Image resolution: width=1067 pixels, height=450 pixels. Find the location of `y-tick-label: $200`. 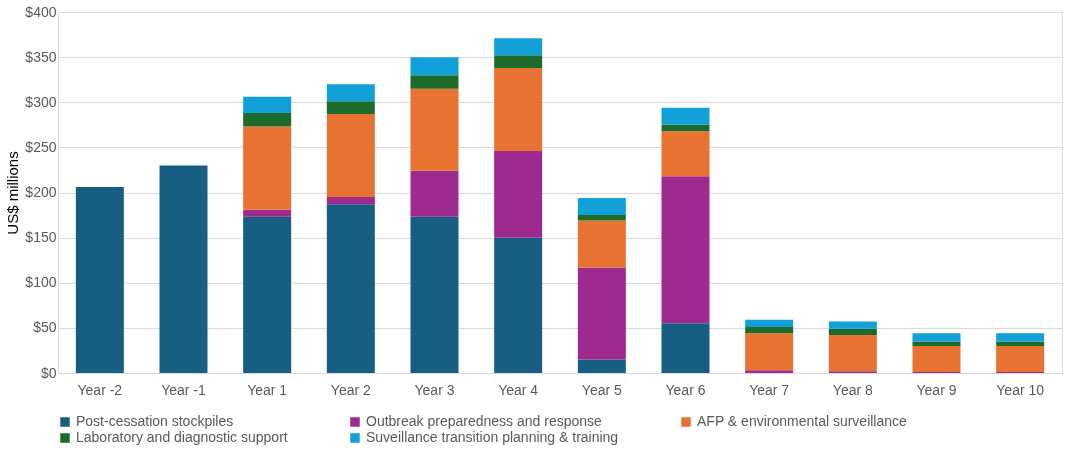

y-tick-label: $200 is located at coordinates (41, 192).